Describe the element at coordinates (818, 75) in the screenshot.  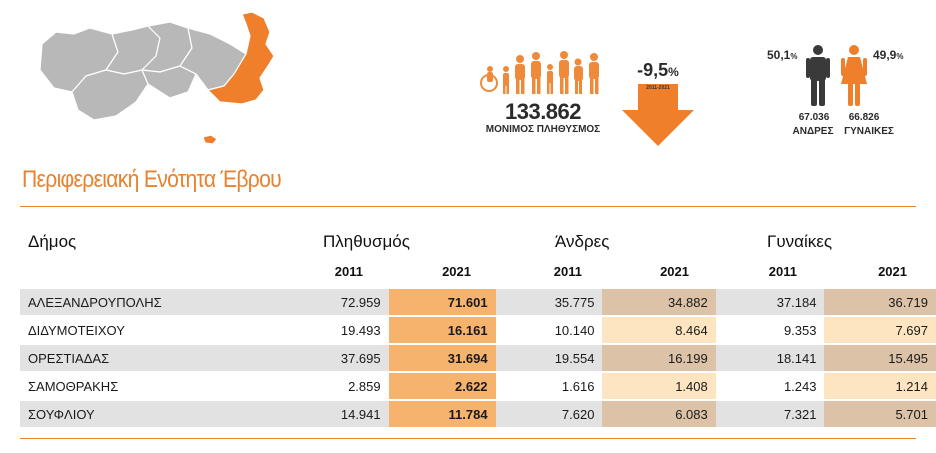
I see `male-icon` at that location.